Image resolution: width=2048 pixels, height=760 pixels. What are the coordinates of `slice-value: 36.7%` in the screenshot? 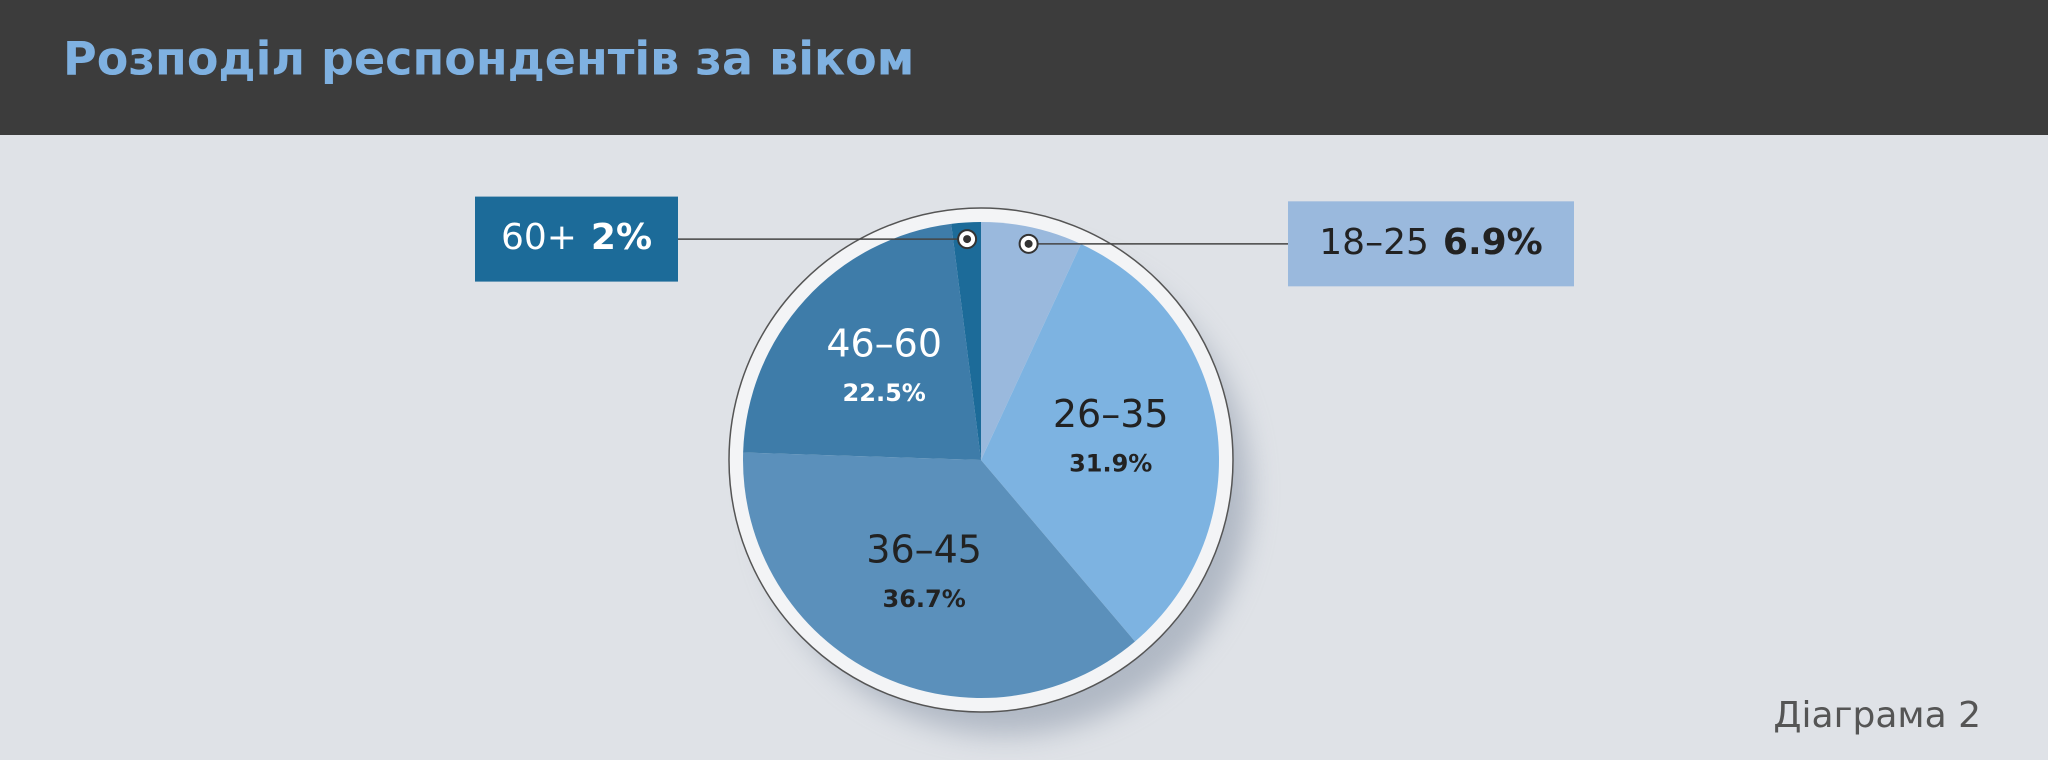 It's located at (924, 599).